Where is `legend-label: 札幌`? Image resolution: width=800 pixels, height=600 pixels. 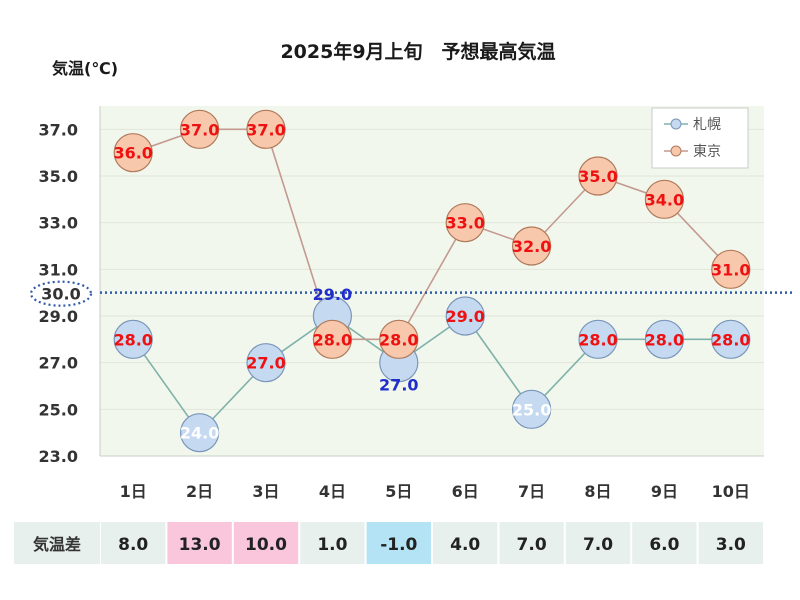 legend-label: 札幌 is located at coordinates (707, 125).